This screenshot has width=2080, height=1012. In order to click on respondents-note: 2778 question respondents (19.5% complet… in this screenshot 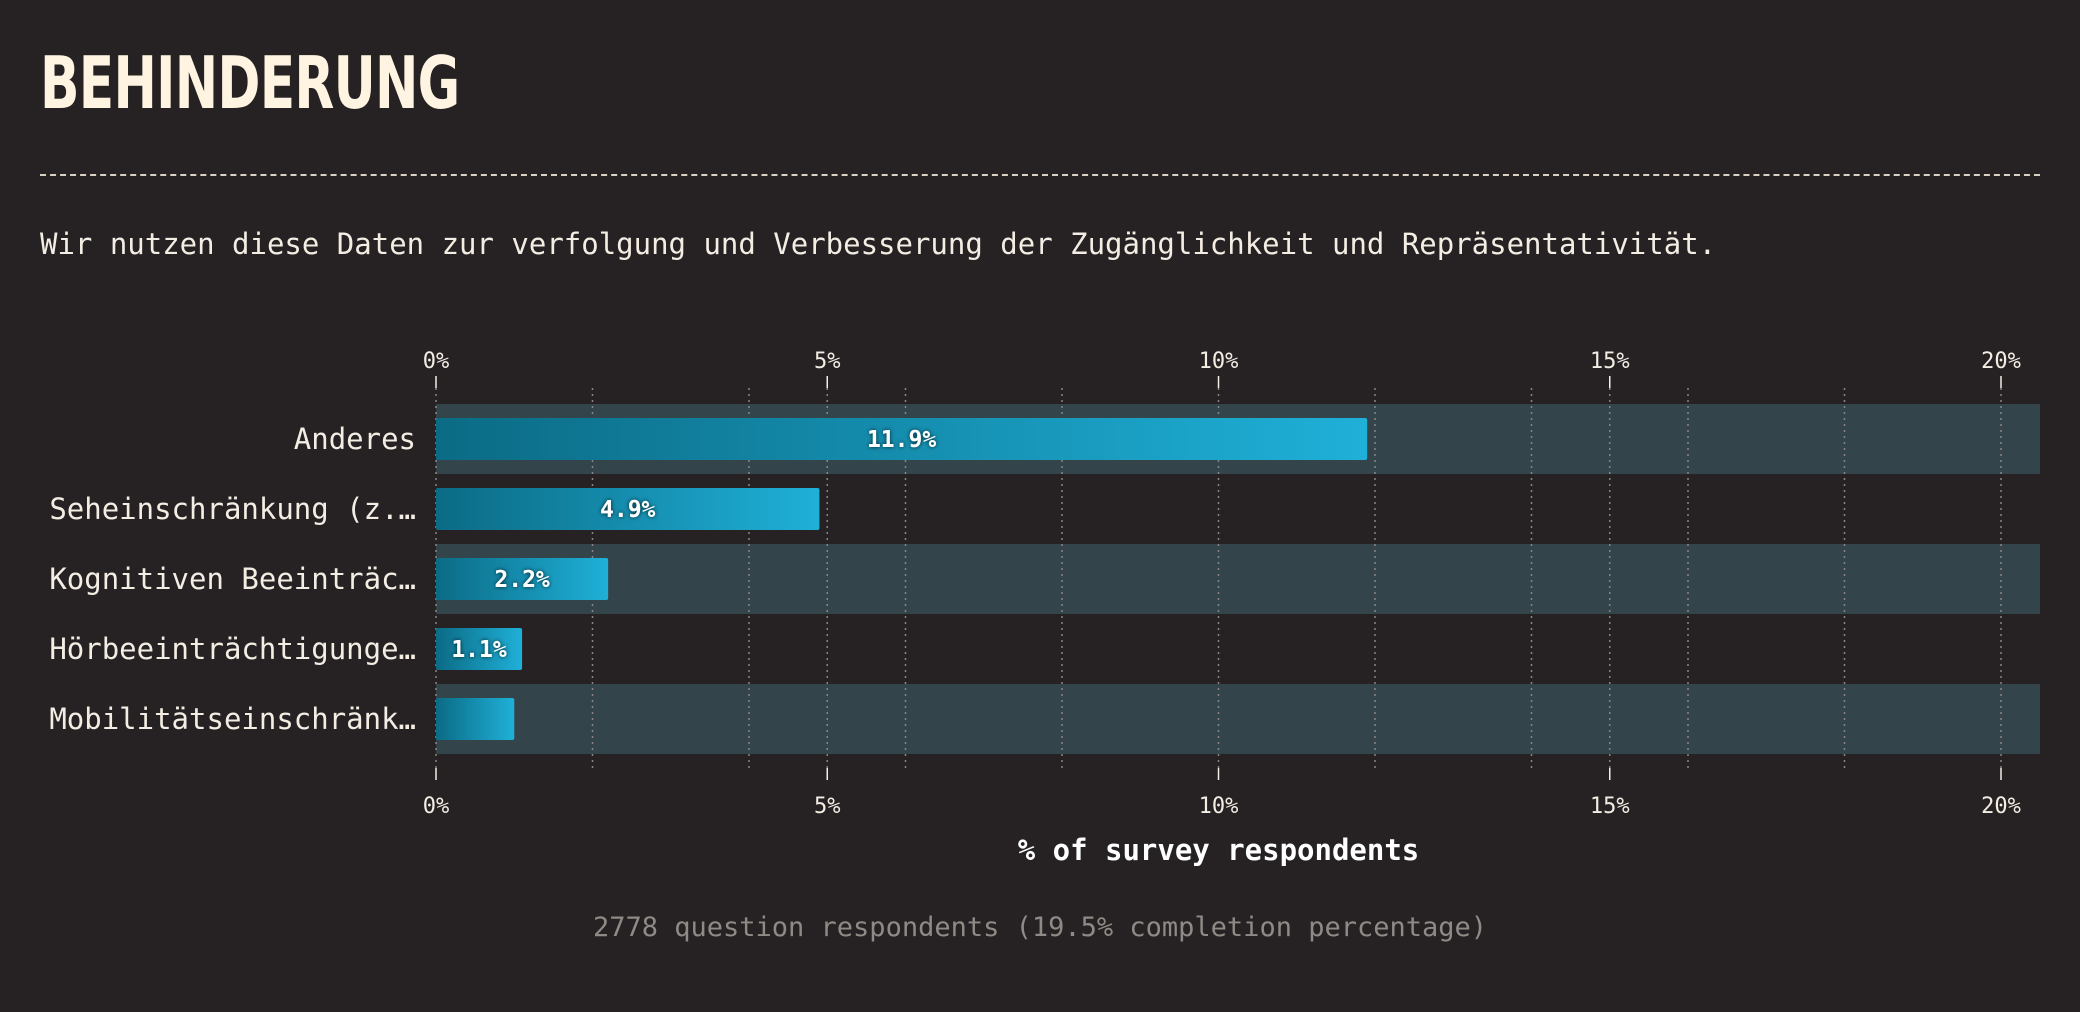, I will do `click(1040, 927)`.